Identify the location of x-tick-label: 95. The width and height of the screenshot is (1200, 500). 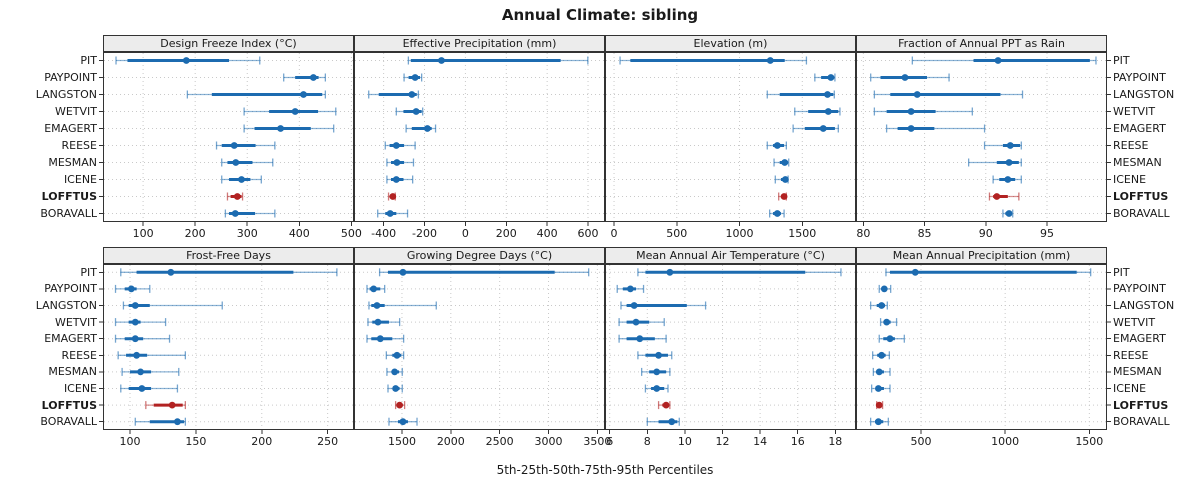
(1047, 233).